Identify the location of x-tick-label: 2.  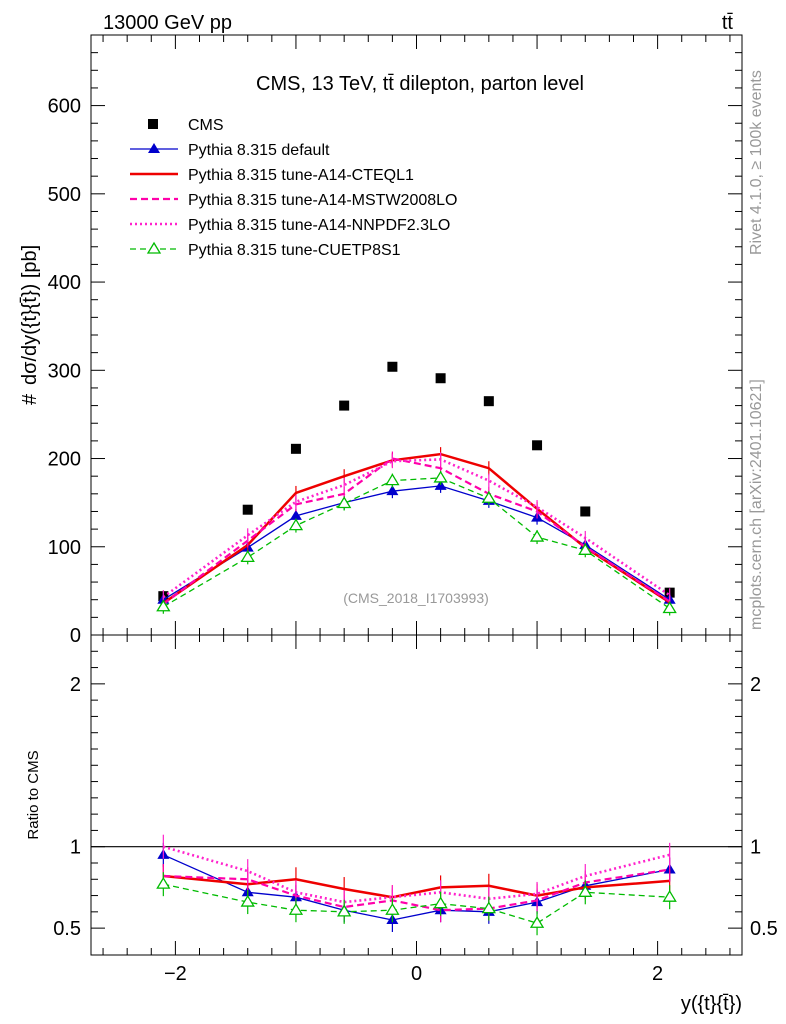
(657, 974).